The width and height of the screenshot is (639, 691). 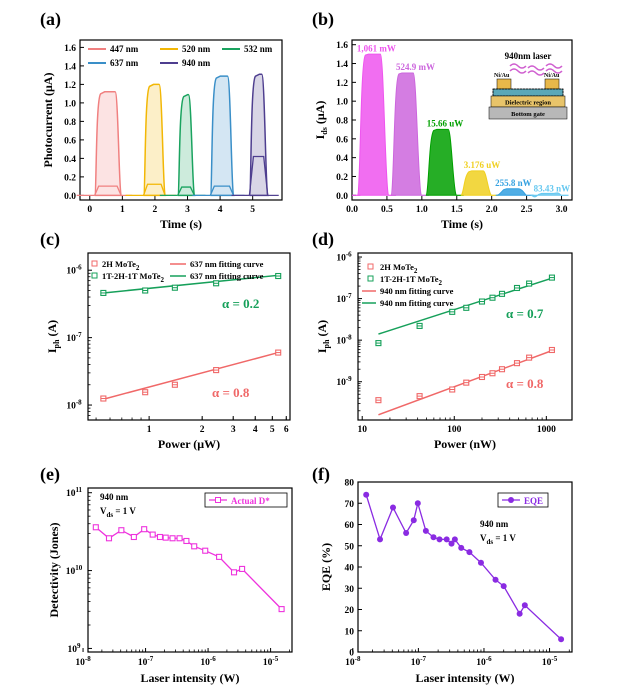 I want to click on y-tick-label: 0.2, so click(x=70, y=178).